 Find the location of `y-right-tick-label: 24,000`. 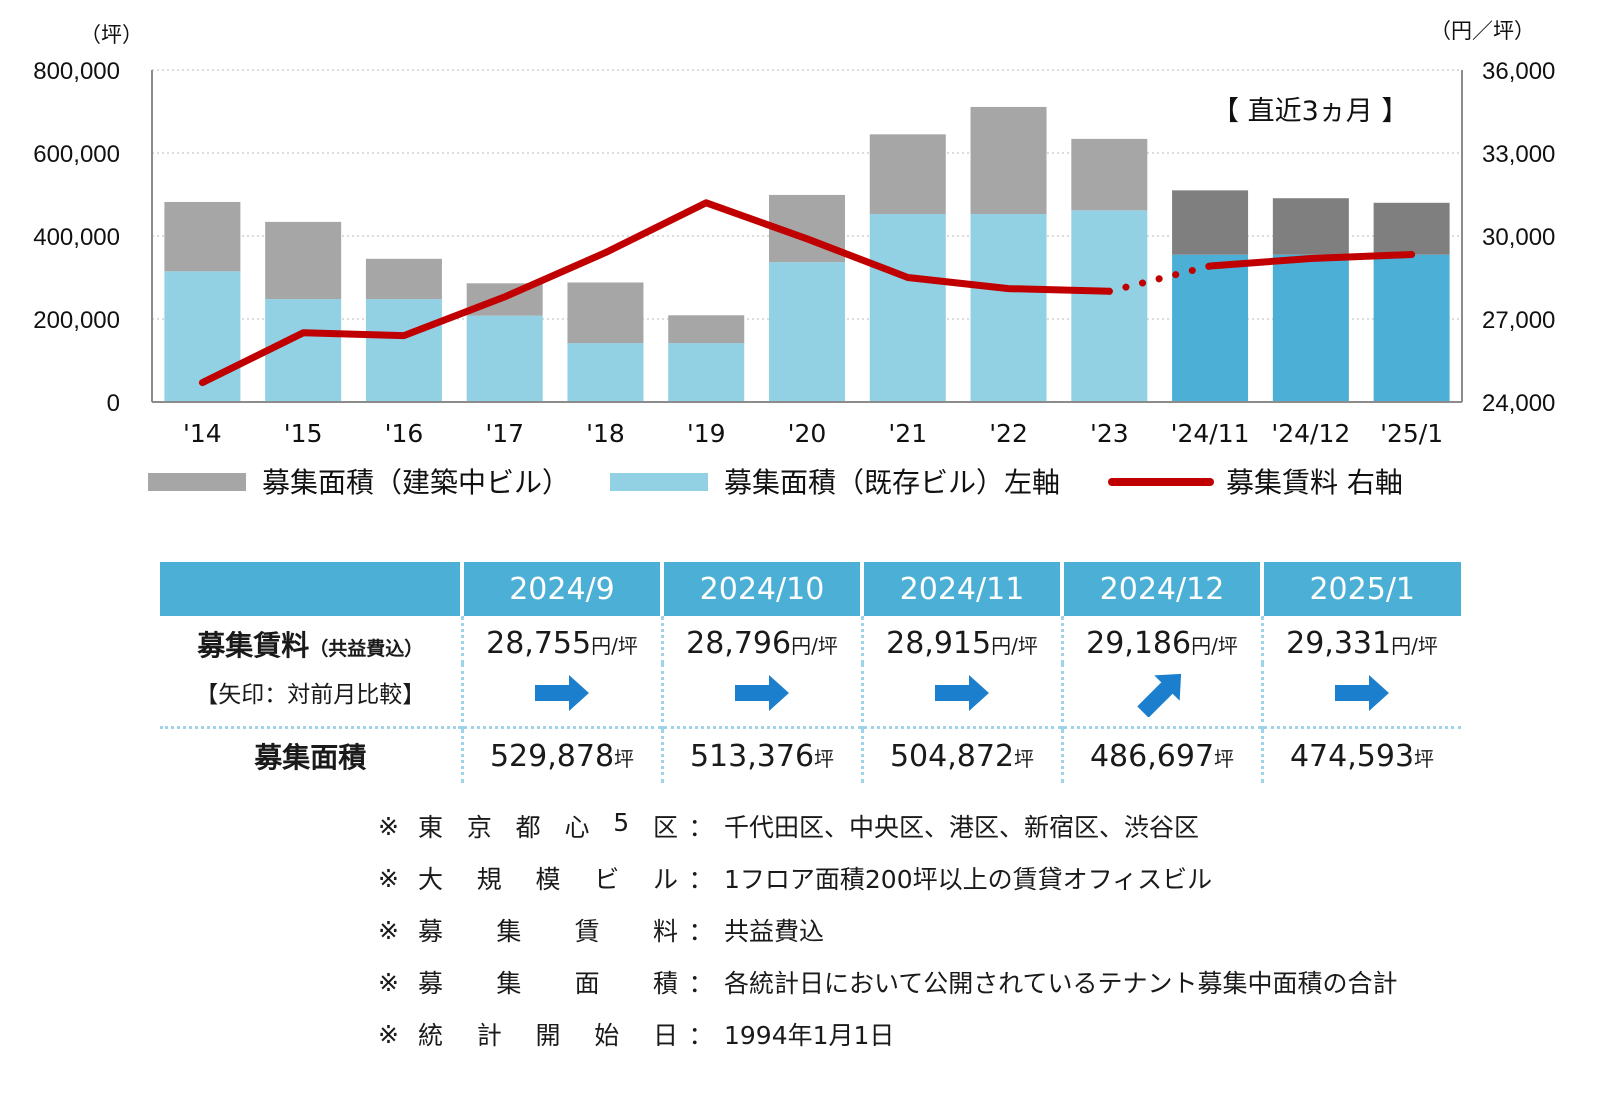

y-right-tick-label: 24,000 is located at coordinates (1518, 403).